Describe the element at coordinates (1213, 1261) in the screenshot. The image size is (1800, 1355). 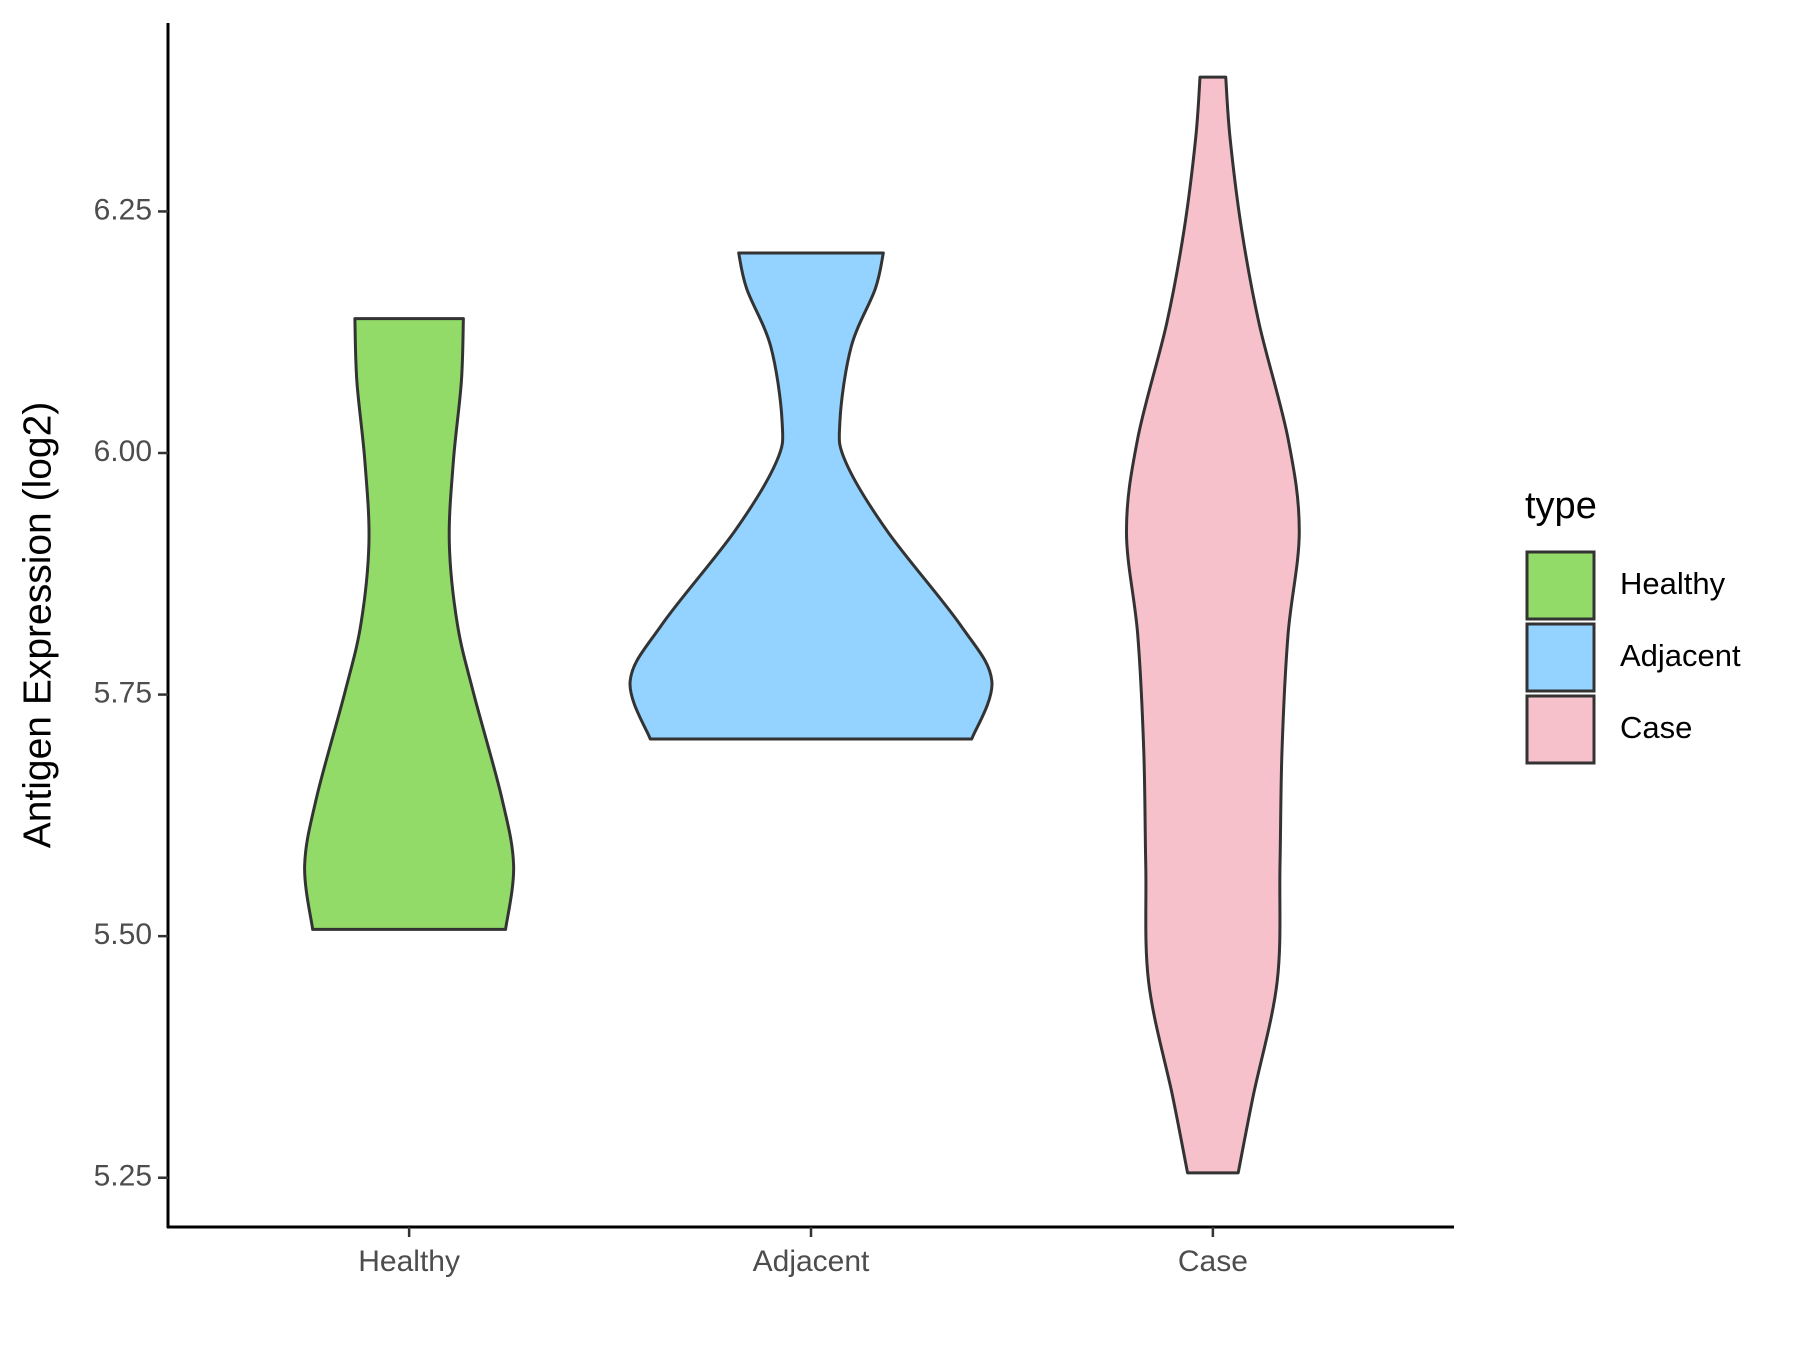
I see `x-tick-label: Case` at that location.